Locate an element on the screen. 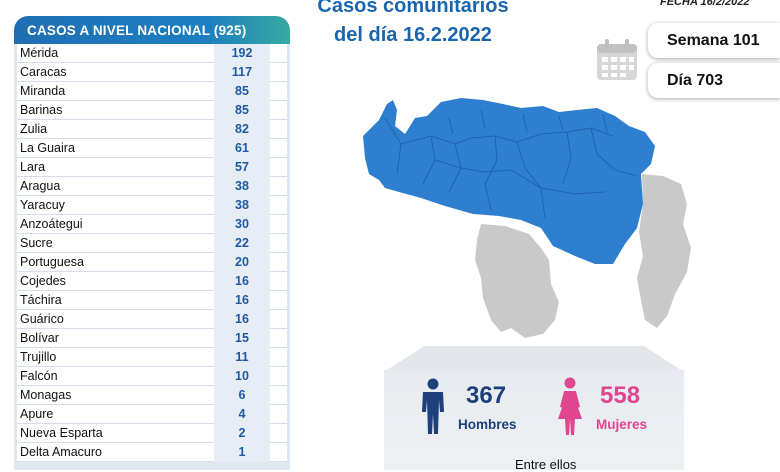  state-name: Falcón is located at coordinates (39, 376).